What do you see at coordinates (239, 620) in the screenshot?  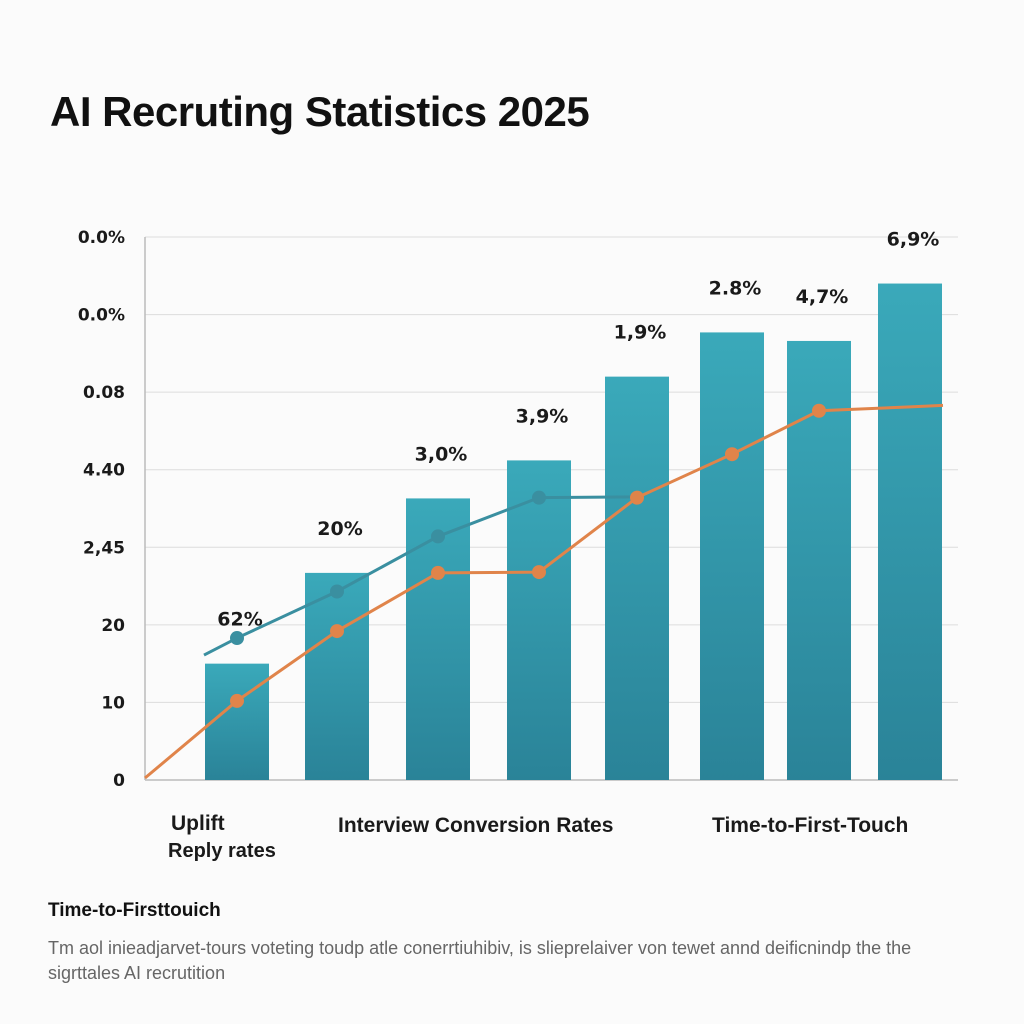 I see `bar-data-label: 62%` at bounding box center [239, 620].